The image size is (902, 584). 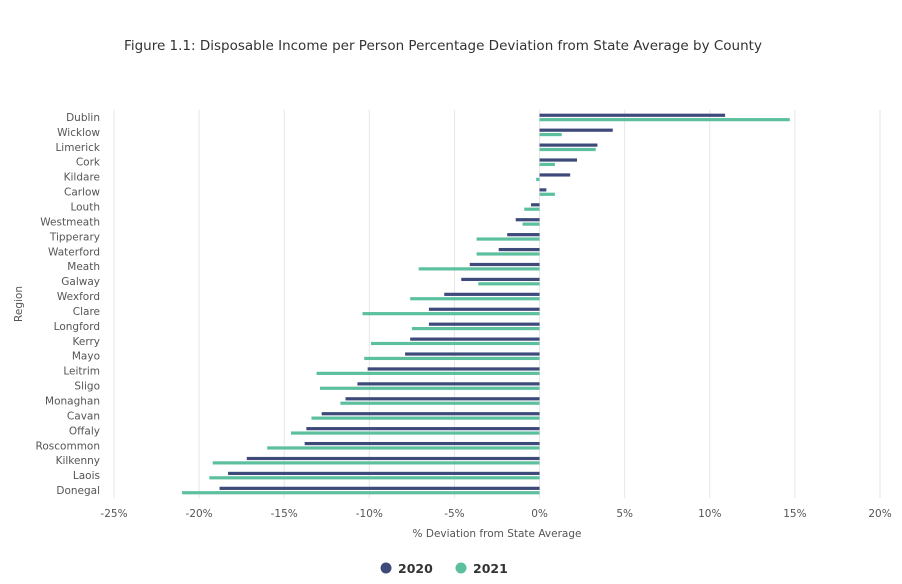 I want to click on bar-limerick-2020, so click(x=568, y=145).